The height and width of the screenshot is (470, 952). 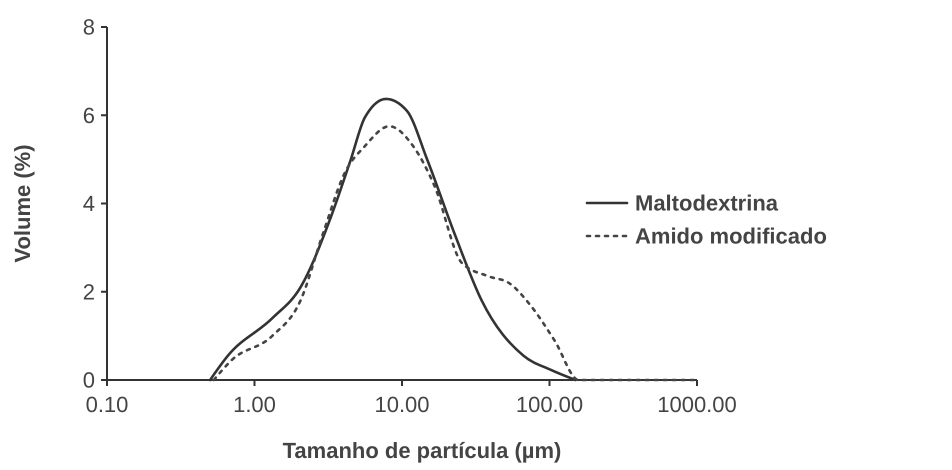 I want to click on x-tick-label: 100.00, so click(x=550, y=404).